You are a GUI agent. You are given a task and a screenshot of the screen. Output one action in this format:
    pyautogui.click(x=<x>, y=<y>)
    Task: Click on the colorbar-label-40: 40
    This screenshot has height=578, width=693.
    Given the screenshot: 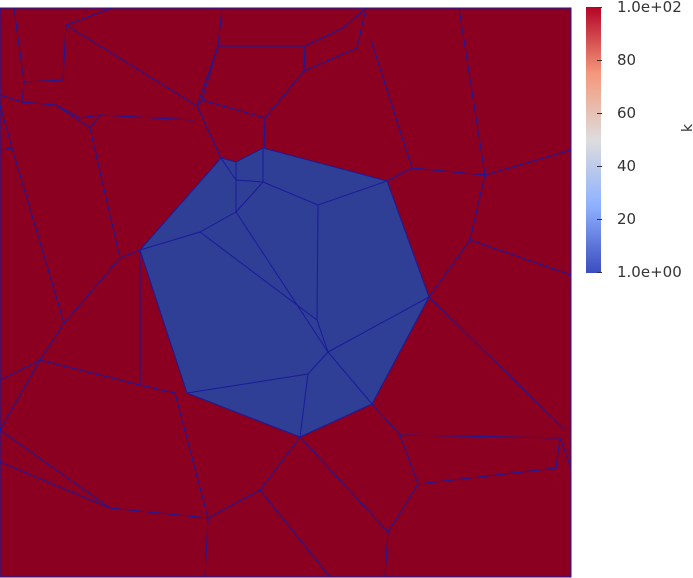 What is the action you would take?
    pyautogui.click(x=627, y=166)
    